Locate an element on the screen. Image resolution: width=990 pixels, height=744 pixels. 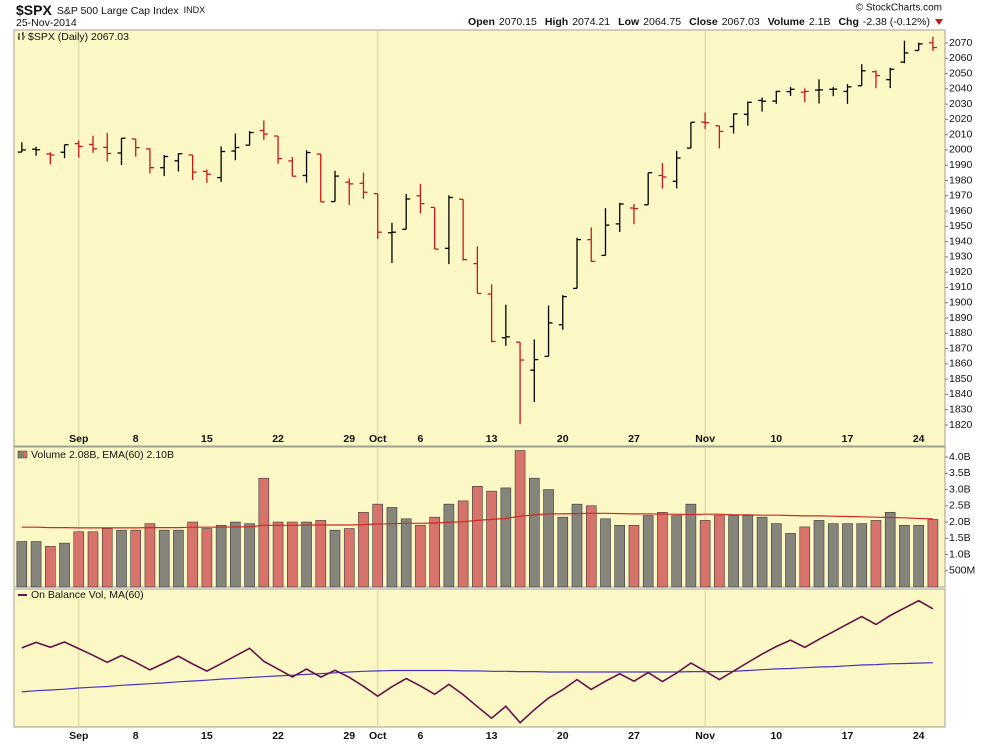
chart-header: $SPX S&P 500 Large Cap Index INDX is located at coordinates (110, 10).